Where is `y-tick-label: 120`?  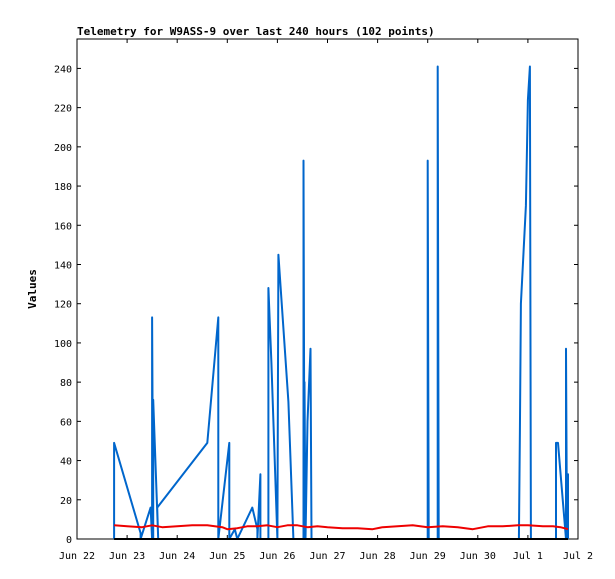 y-tick-label: 120 is located at coordinates (63, 305).